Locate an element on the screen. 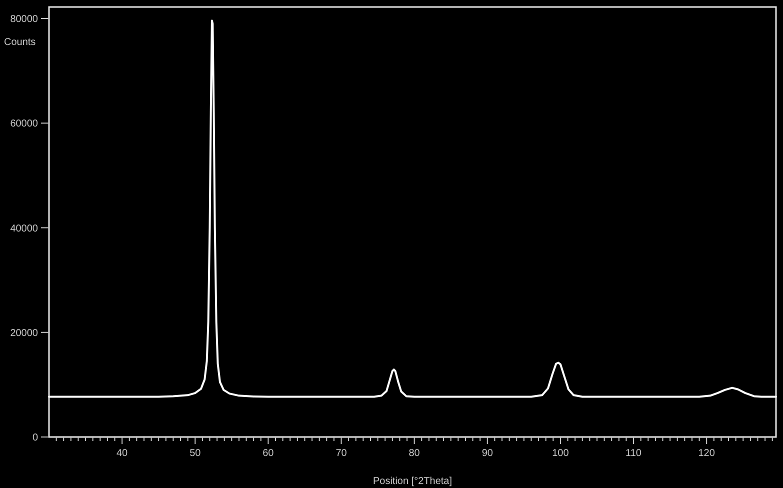 The height and width of the screenshot is (488, 783). y-tick-label: 60000 is located at coordinates (24, 124).